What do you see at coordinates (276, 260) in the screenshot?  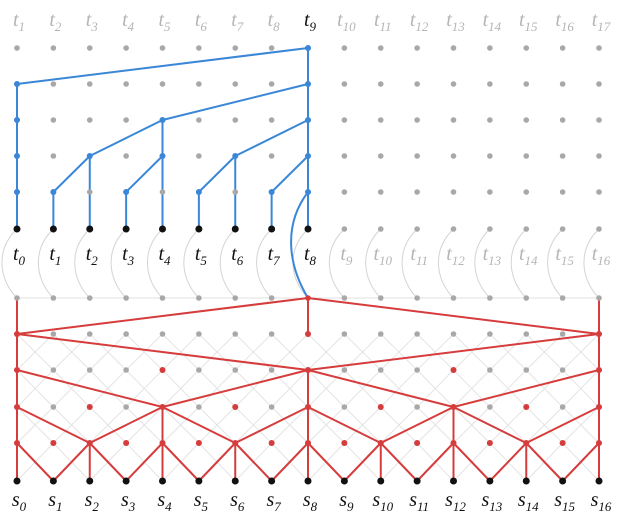 I see `label-index: 7` at bounding box center [276, 260].